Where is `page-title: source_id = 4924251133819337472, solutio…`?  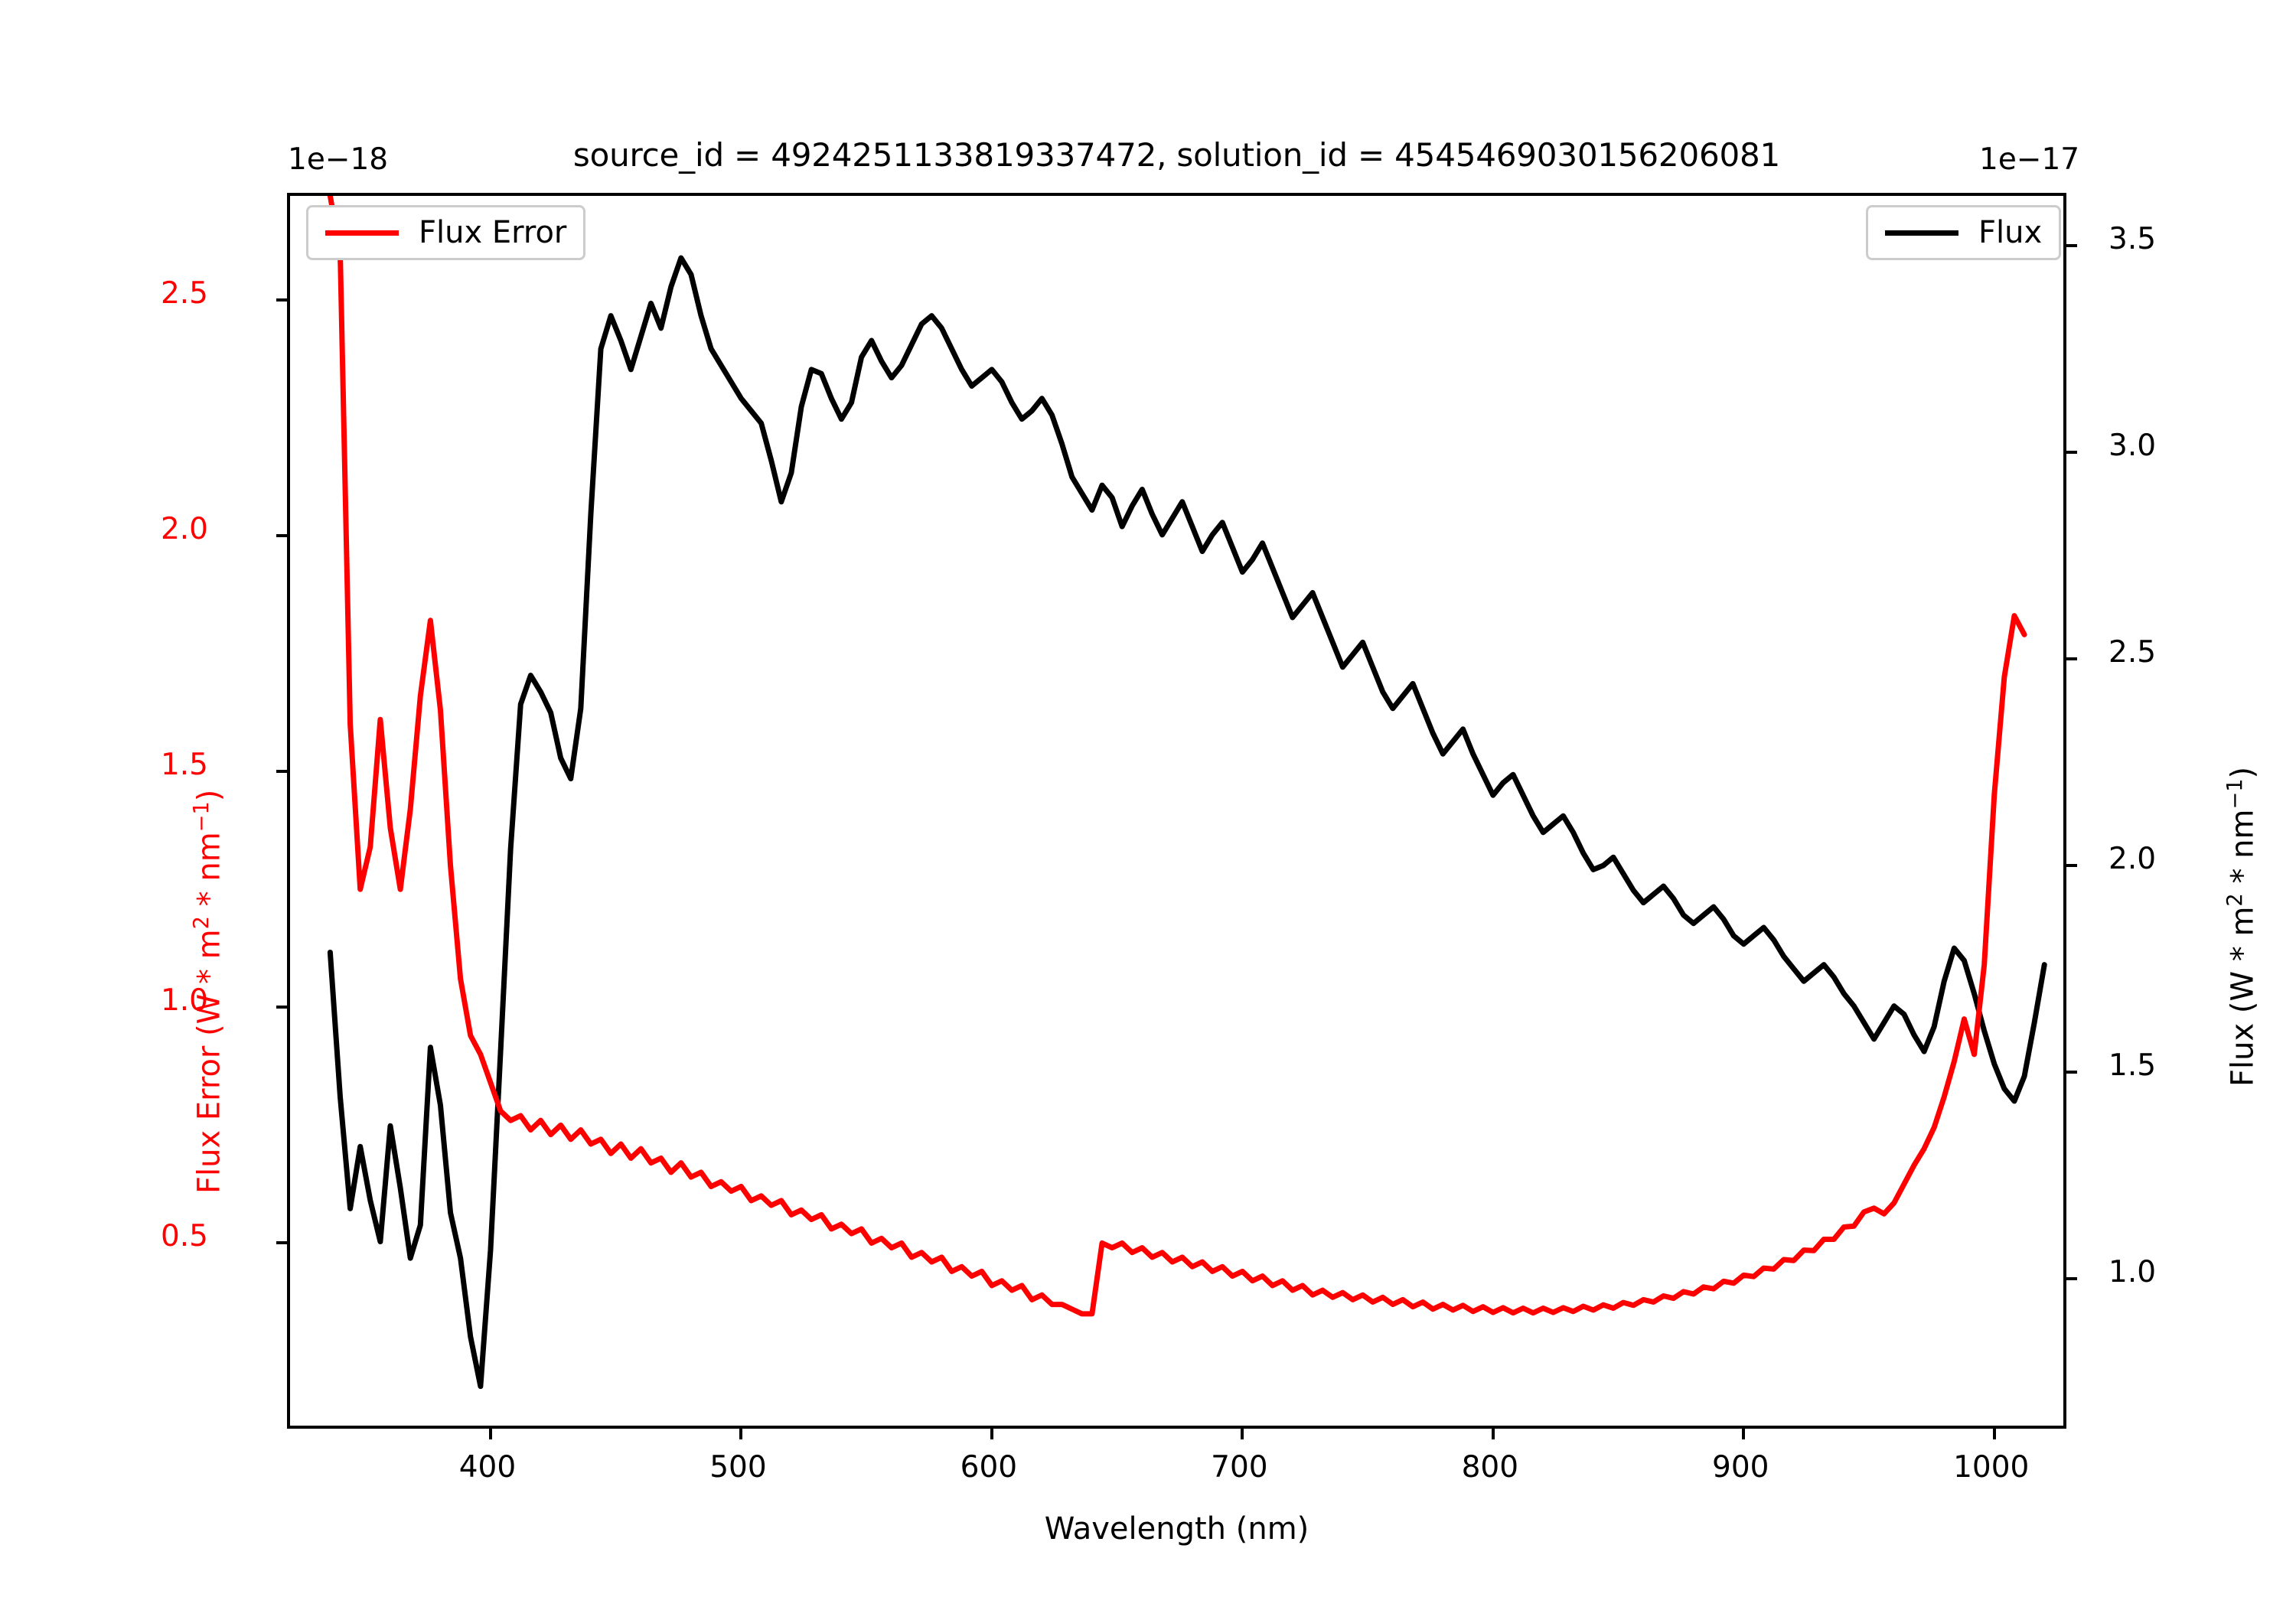
page-title: source_id = 4924251133819337472, solutio… is located at coordinates (1176, 155).